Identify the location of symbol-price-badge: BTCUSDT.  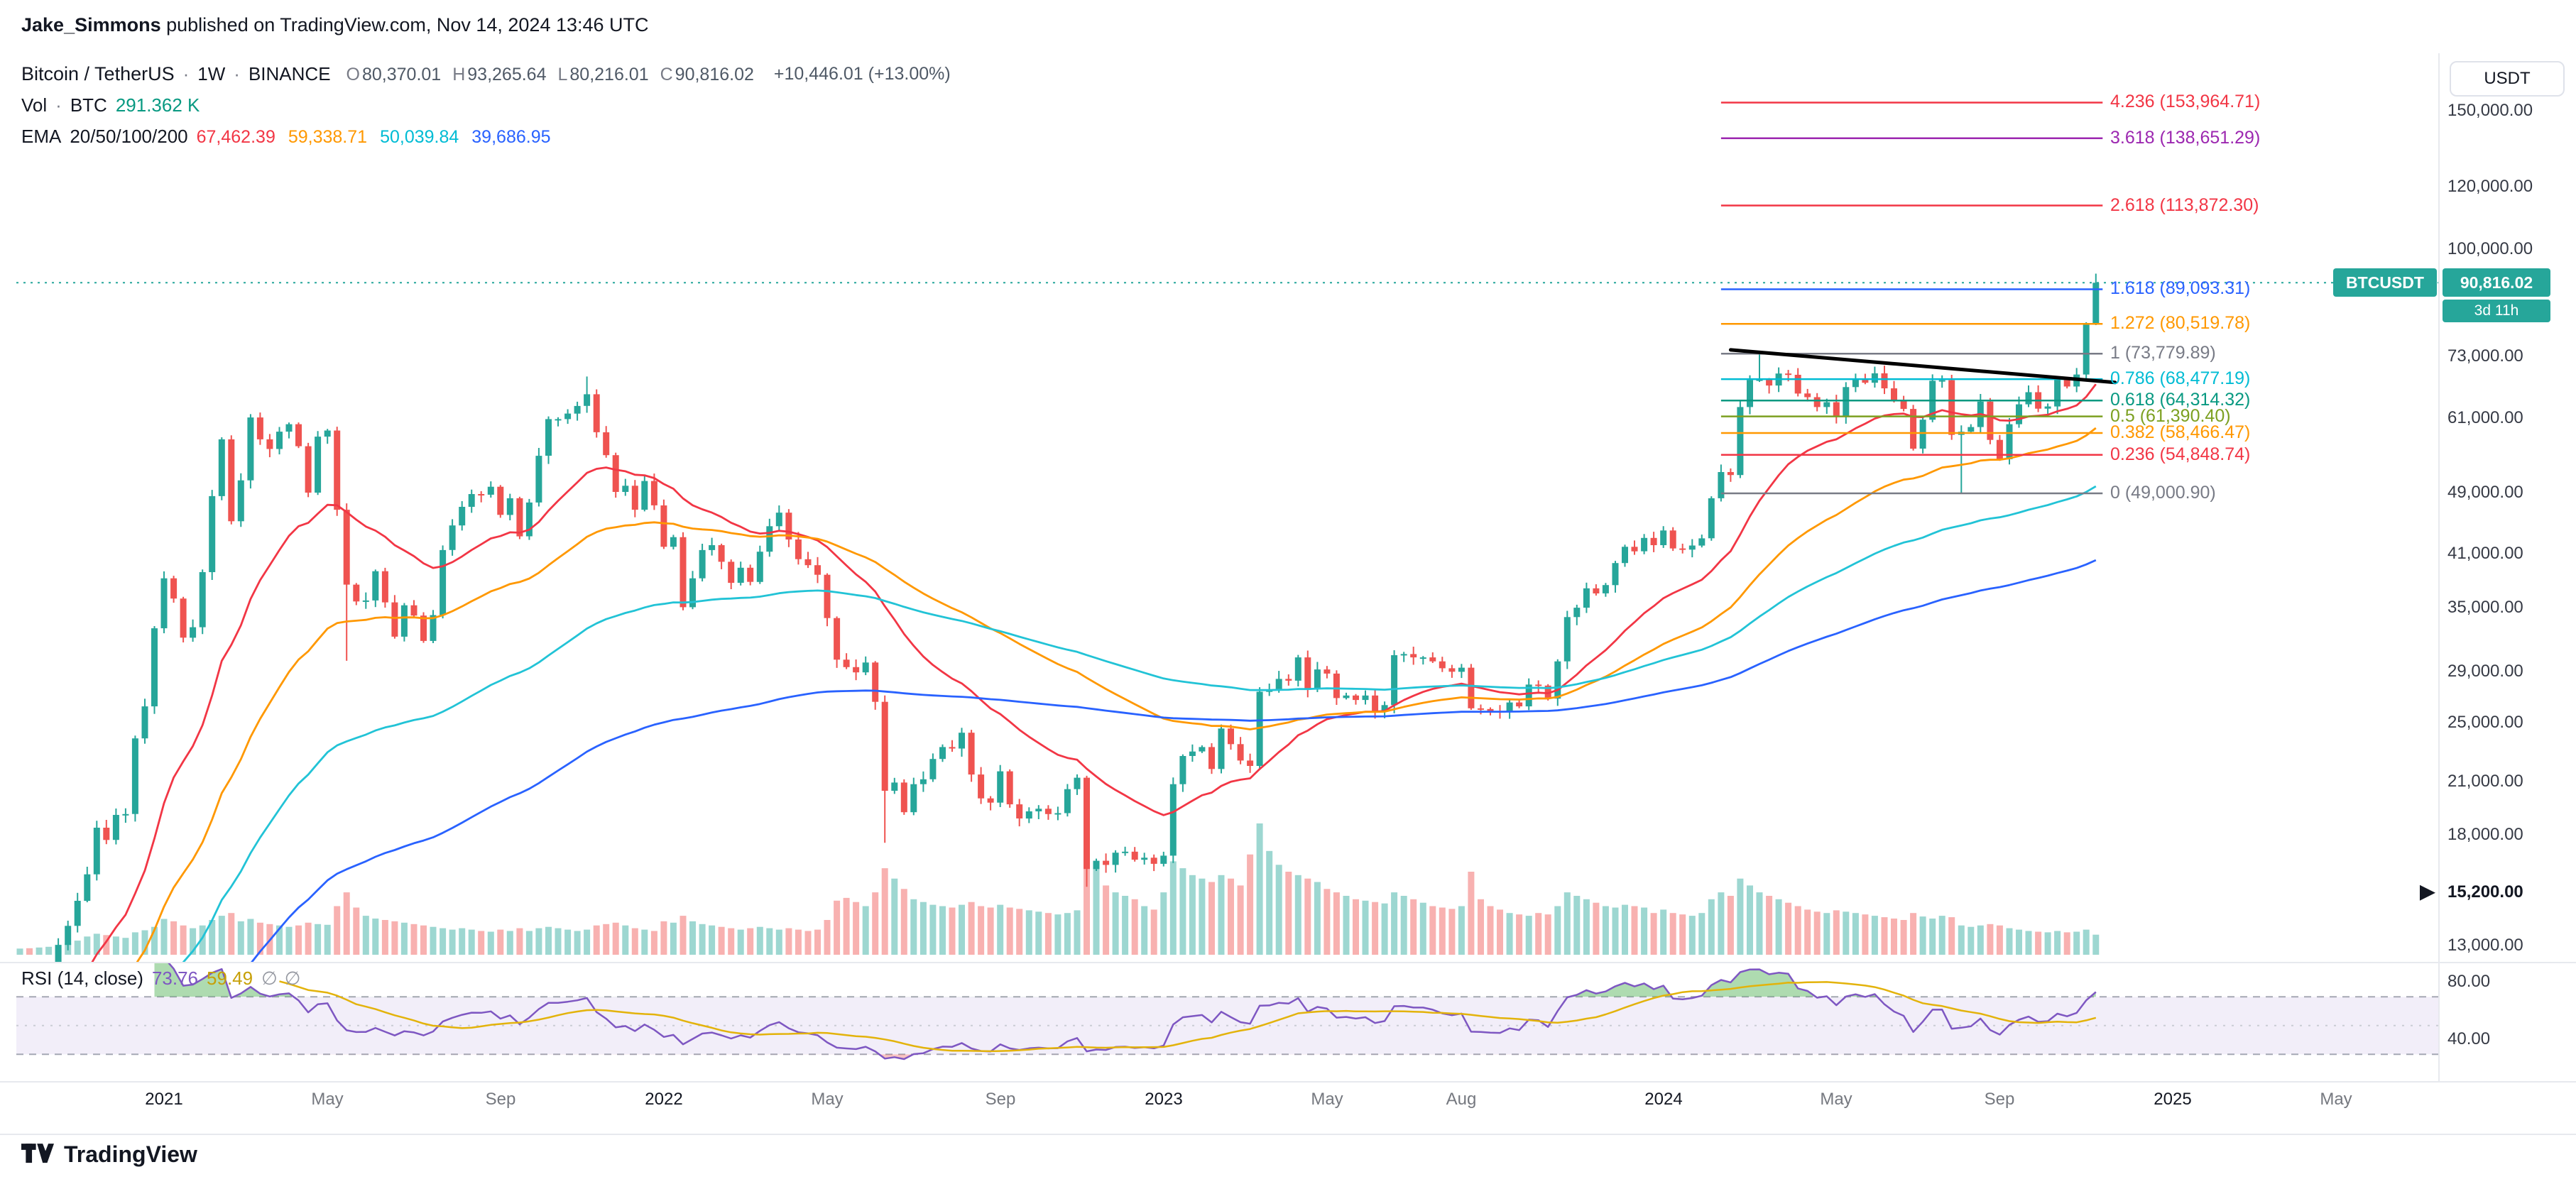
(2385, 282).